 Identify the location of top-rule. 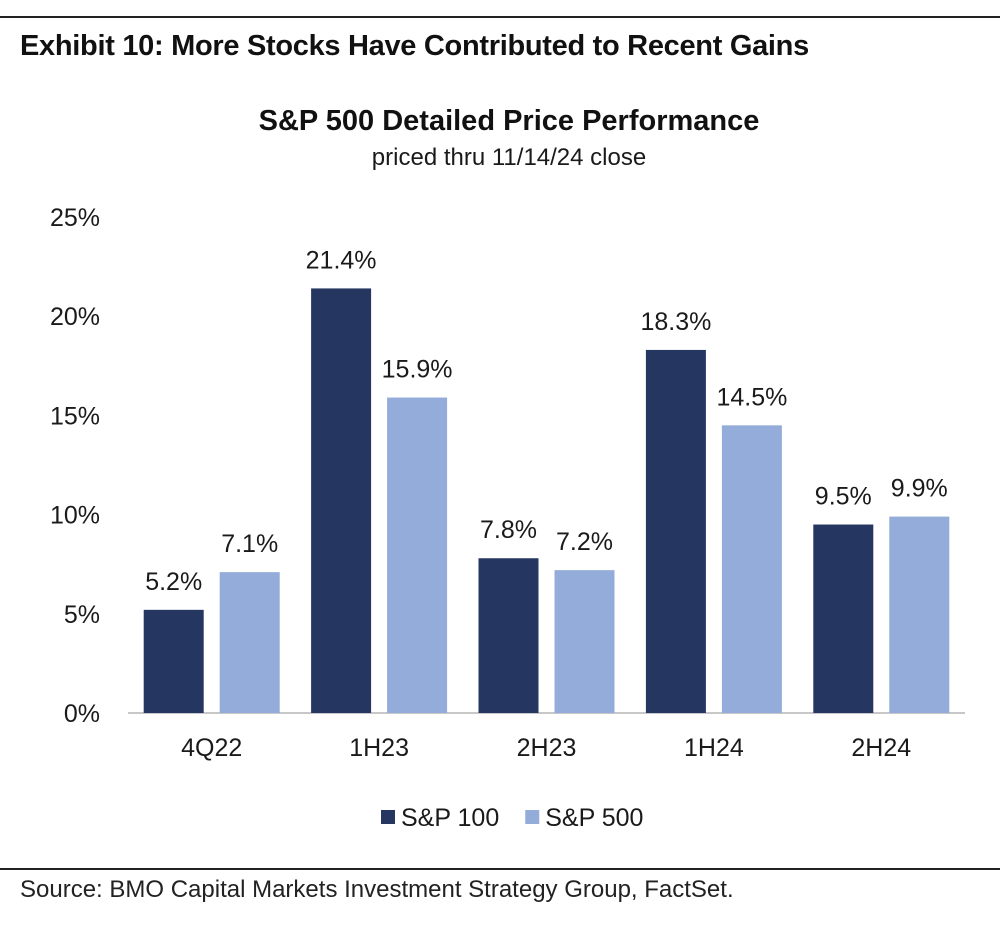
(500, 17).